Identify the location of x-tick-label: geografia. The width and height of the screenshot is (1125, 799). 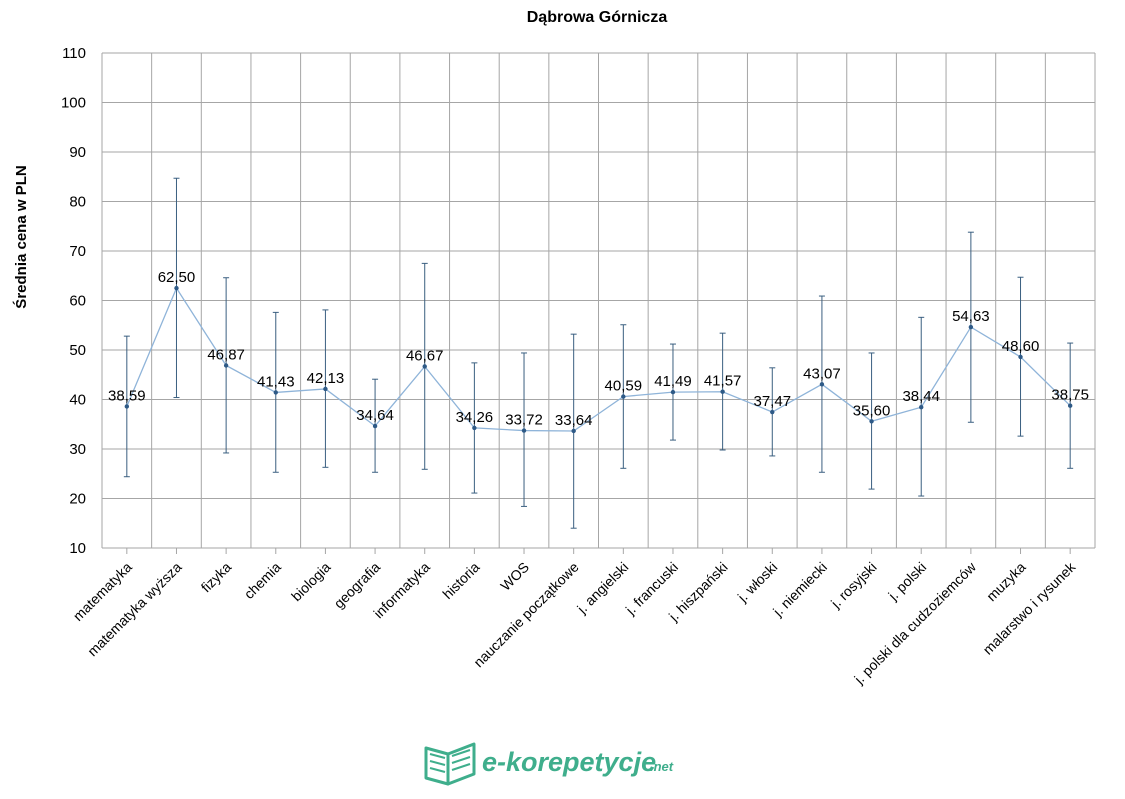
(357, 585).